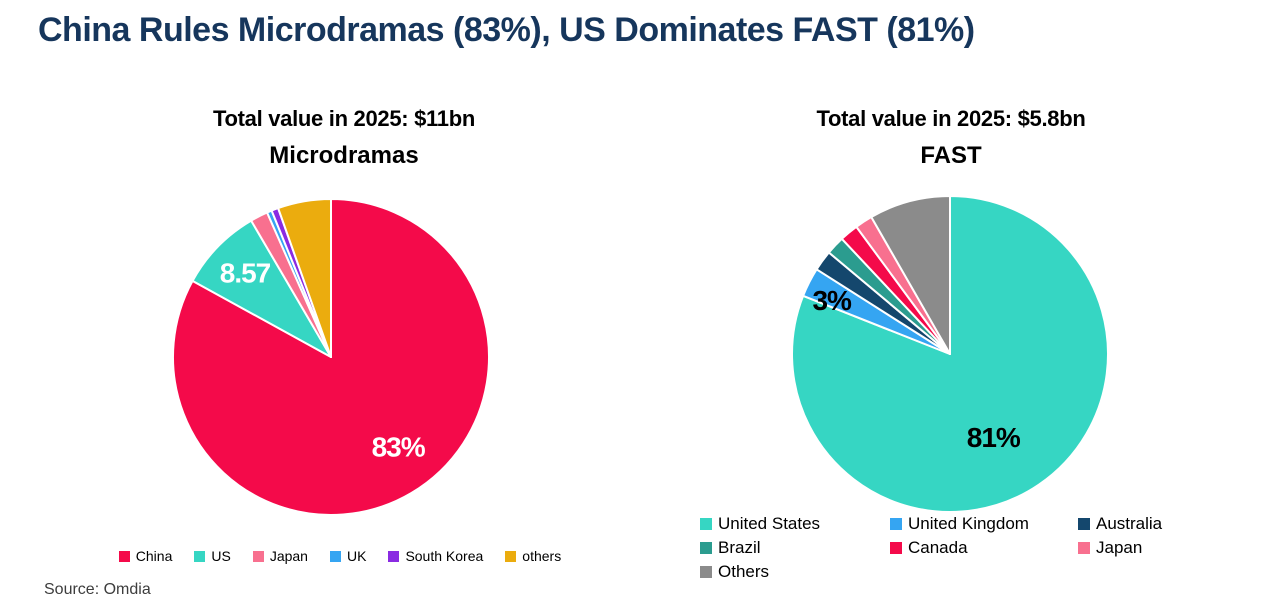  Describe the element at coordinates (1129, 523) in the screenshot. I see `legend-label-australia: Australia` at that location.